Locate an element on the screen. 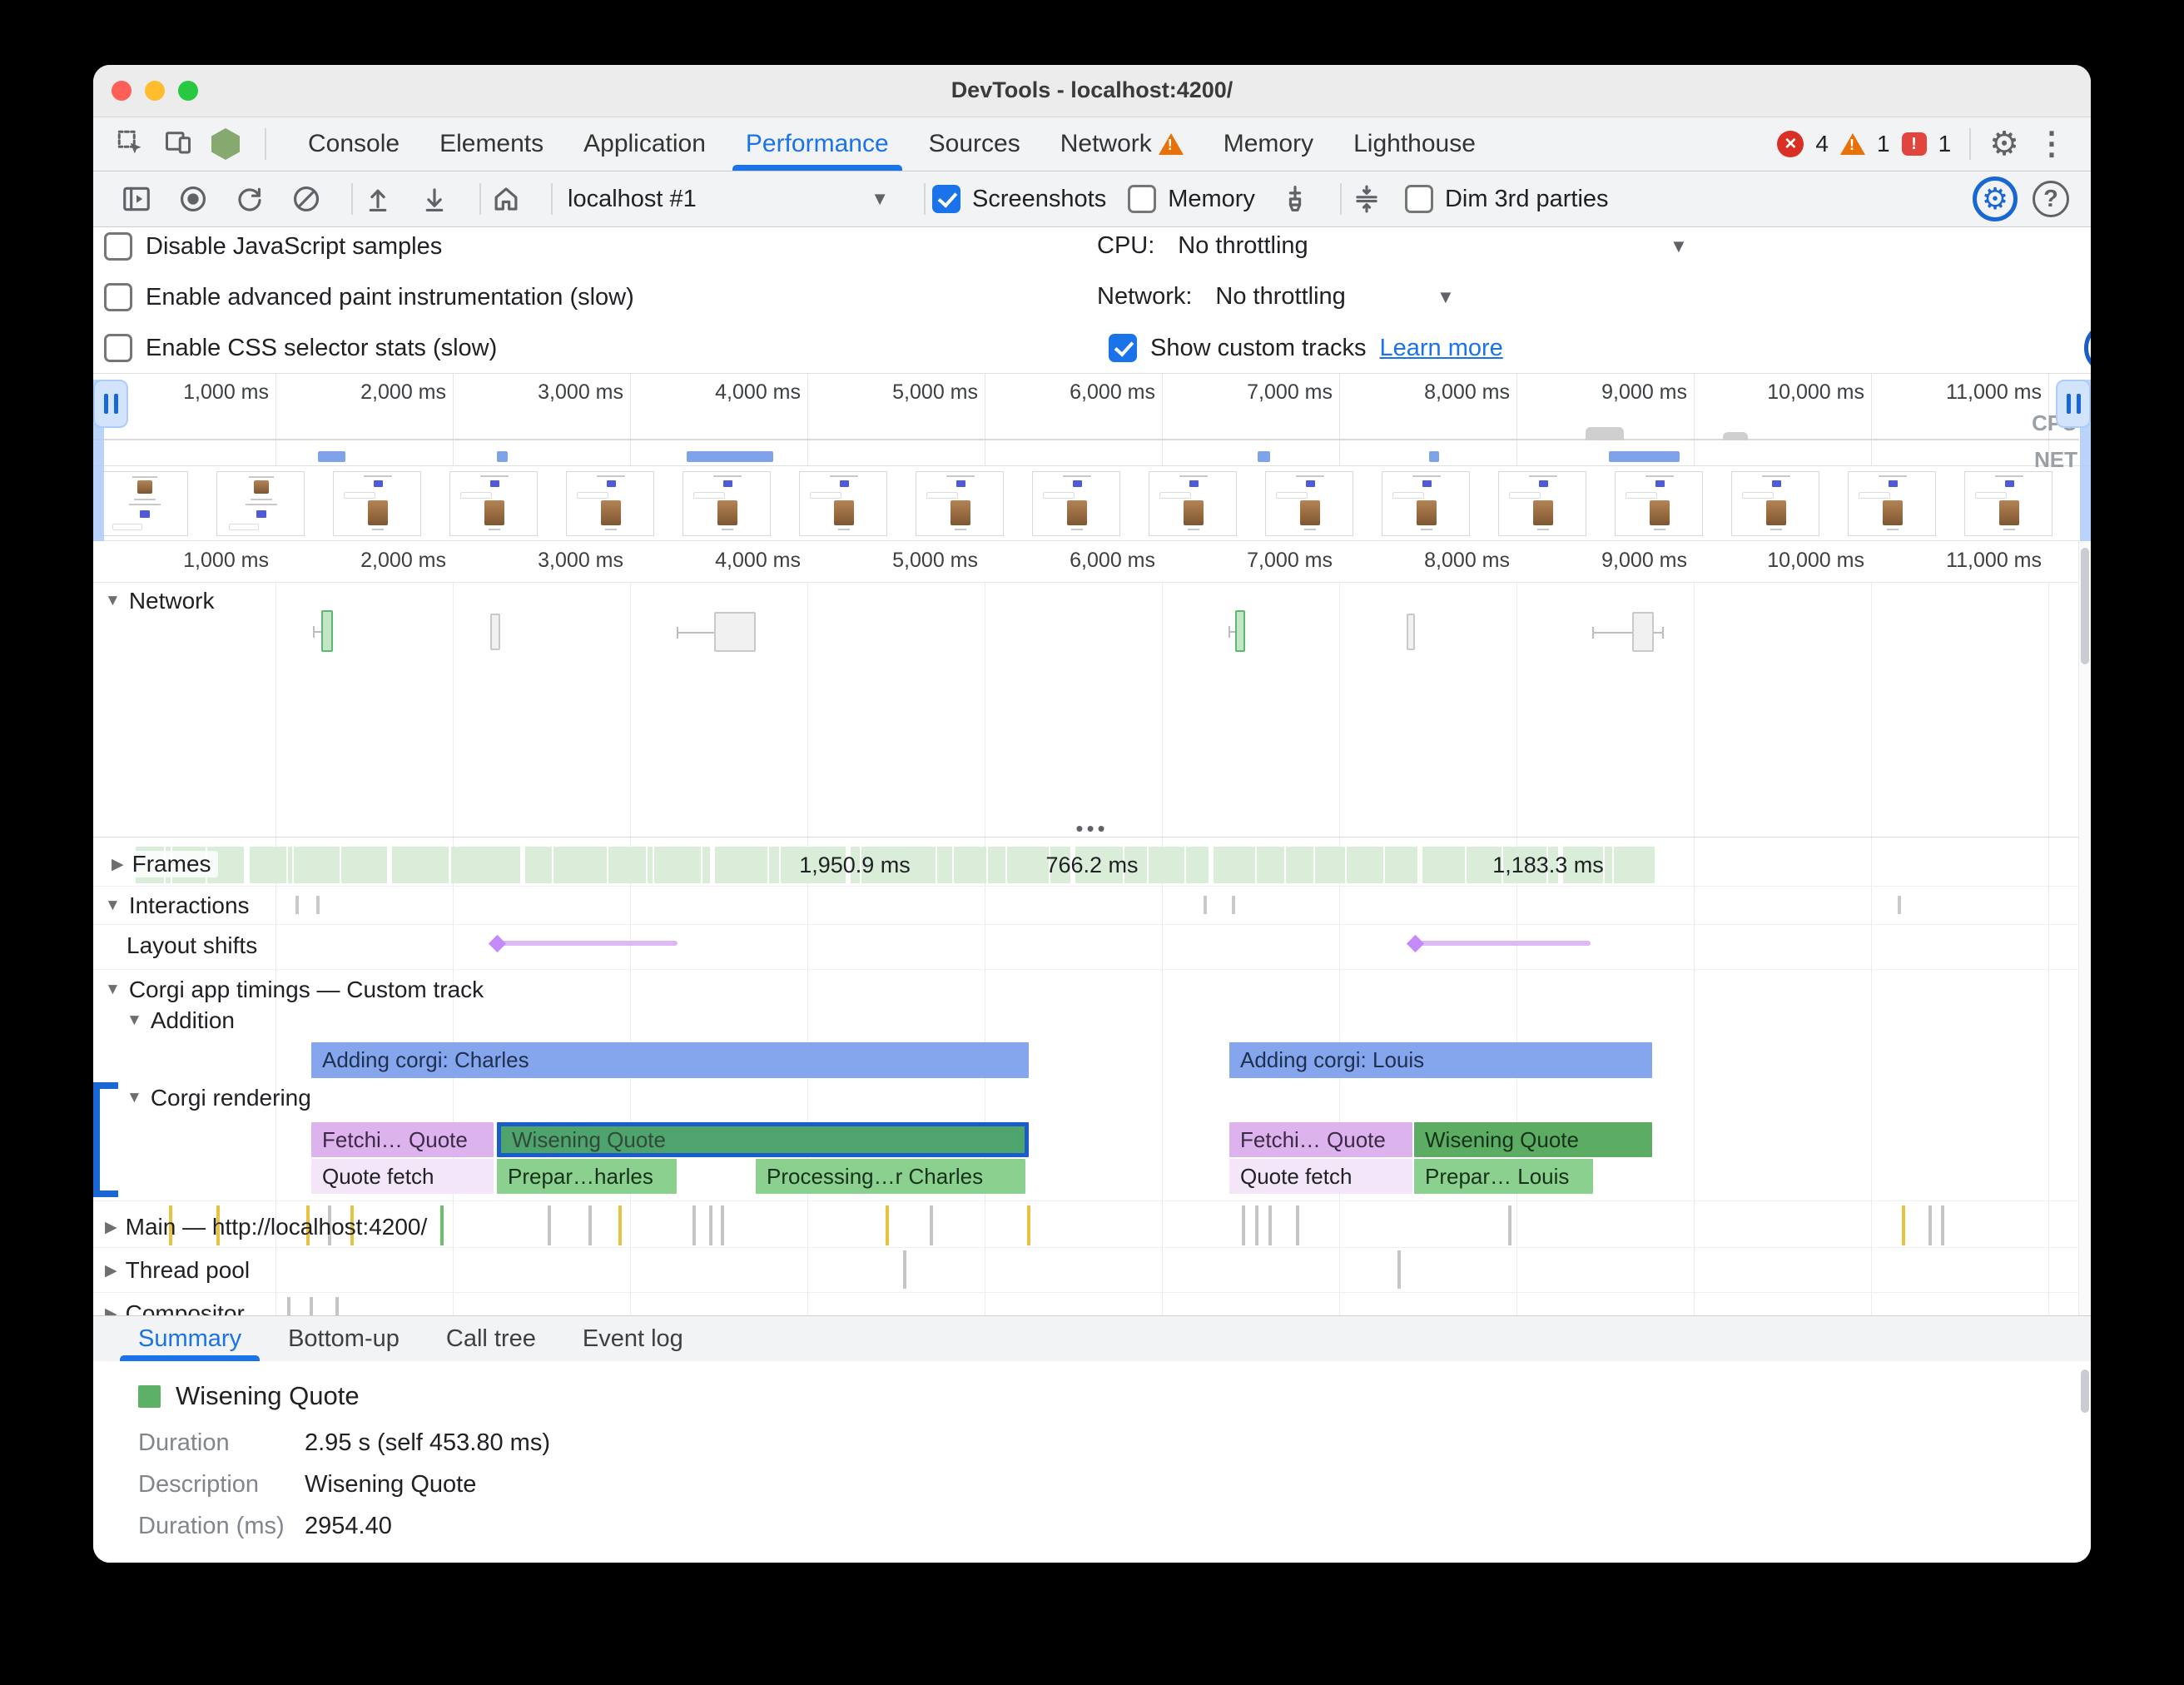 This screenshot has height=1685, width=2184. toggle-panel-icon is located at coordinates (136, 199).